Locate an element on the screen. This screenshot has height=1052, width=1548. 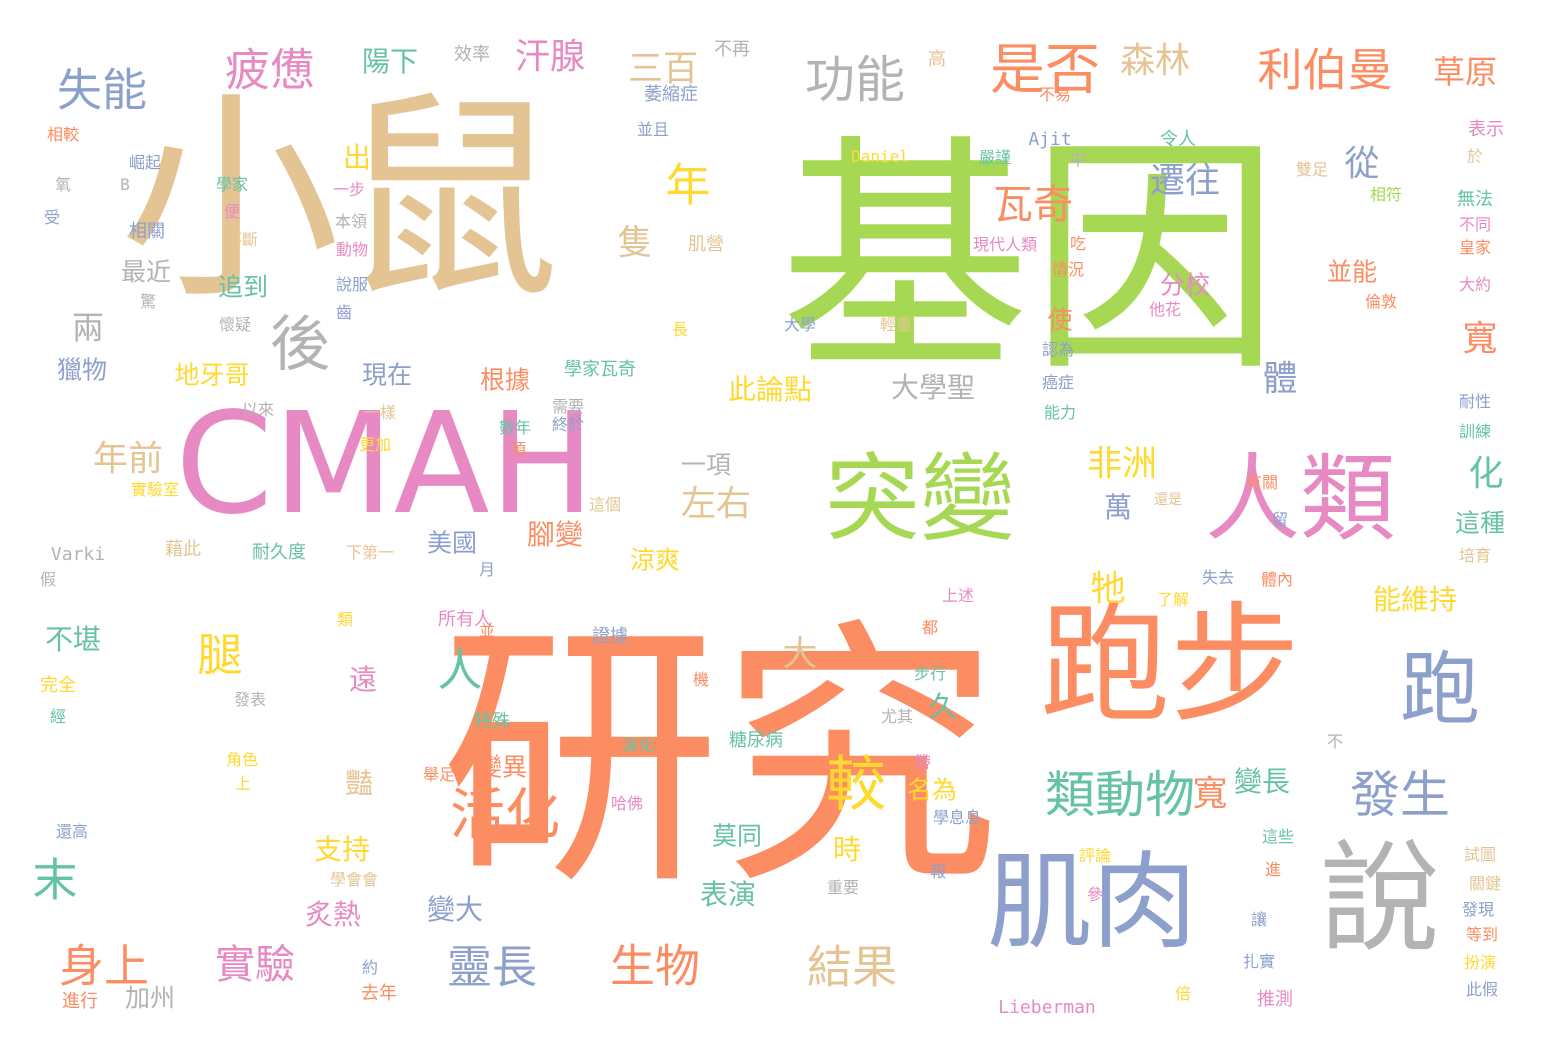
word-26: Ajit is located at coordinates (1050, 139).